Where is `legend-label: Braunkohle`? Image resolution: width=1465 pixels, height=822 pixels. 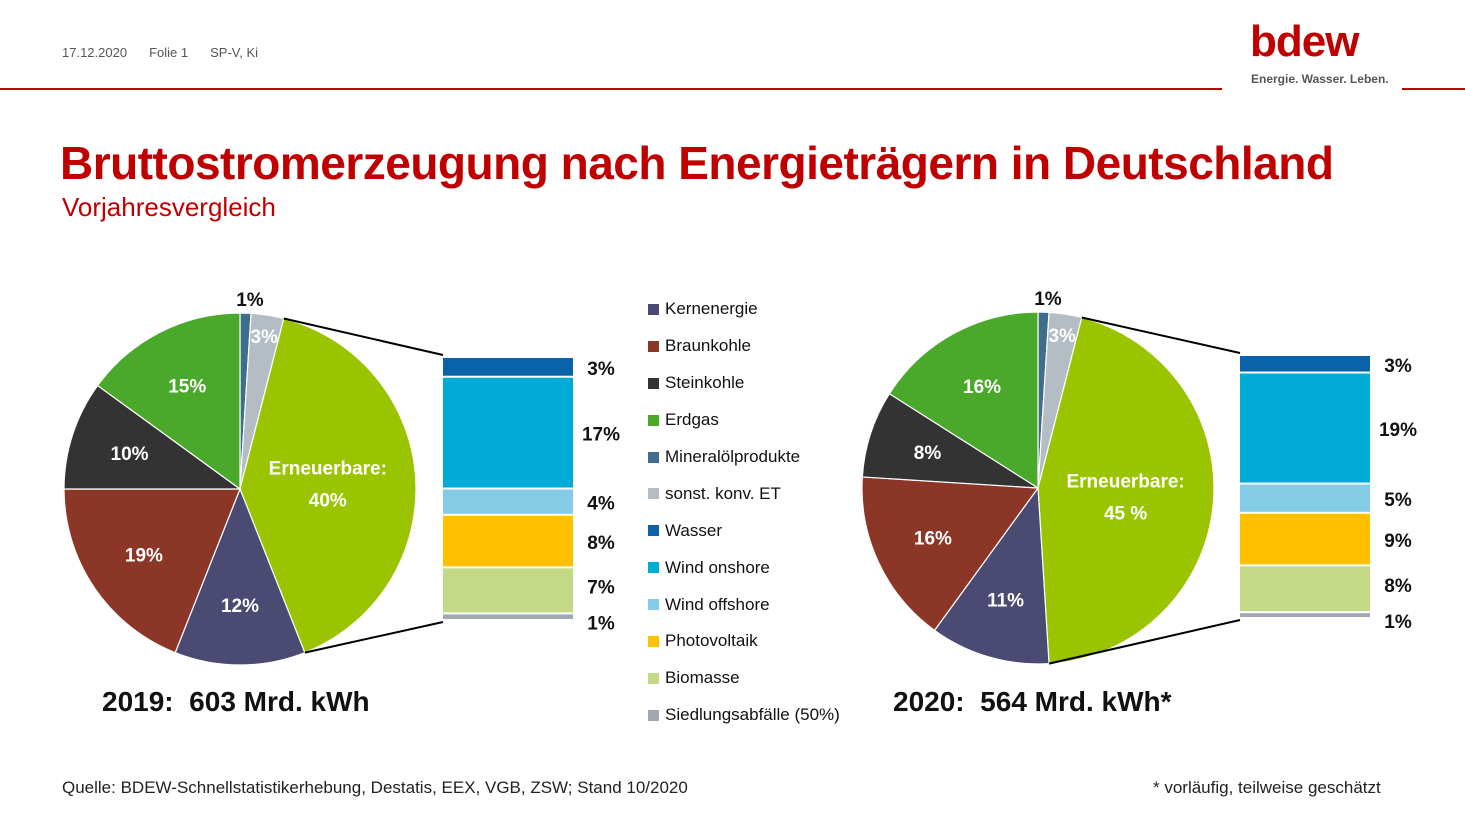
legend-label: Braunkohle is located at coordinates (708, 346).